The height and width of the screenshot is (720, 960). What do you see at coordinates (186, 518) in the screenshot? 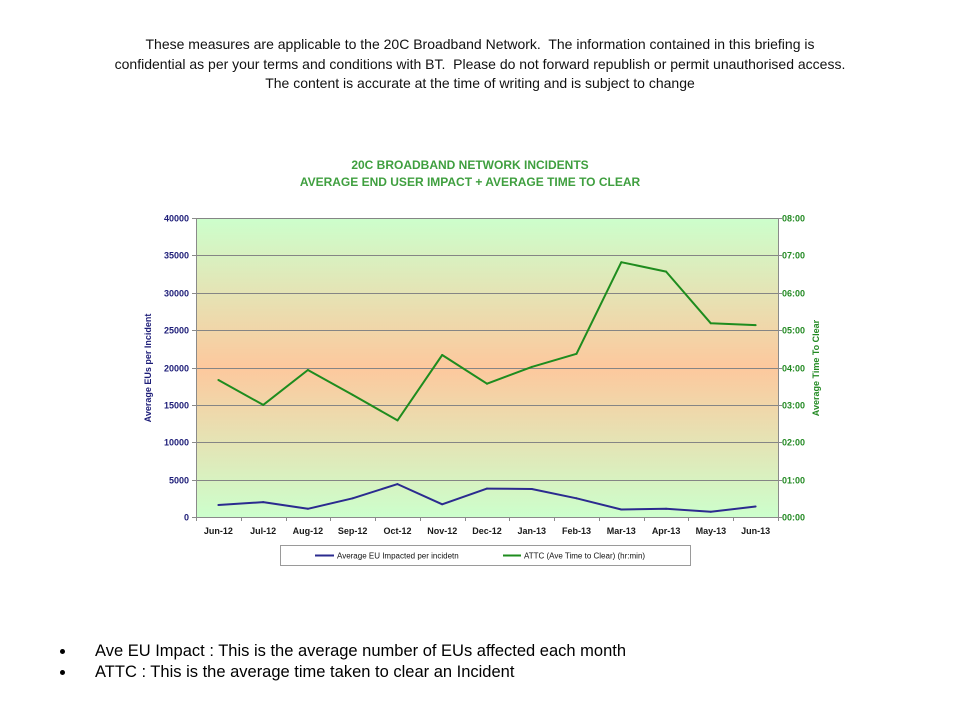
I see `y-tick-label: 0` at bounding box center [186, 518].